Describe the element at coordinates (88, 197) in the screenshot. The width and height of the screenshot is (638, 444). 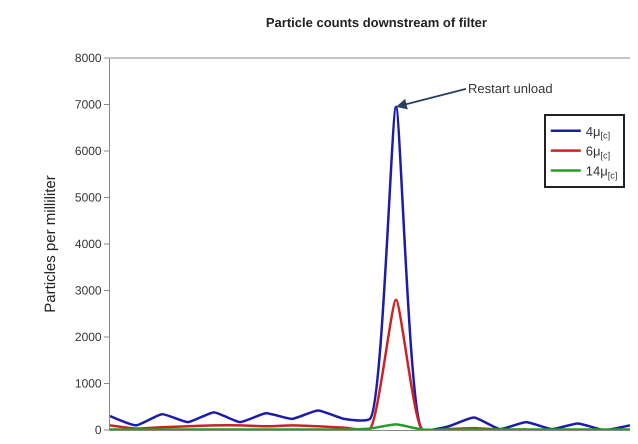
I see `y-tick-label: 5000` at that location.